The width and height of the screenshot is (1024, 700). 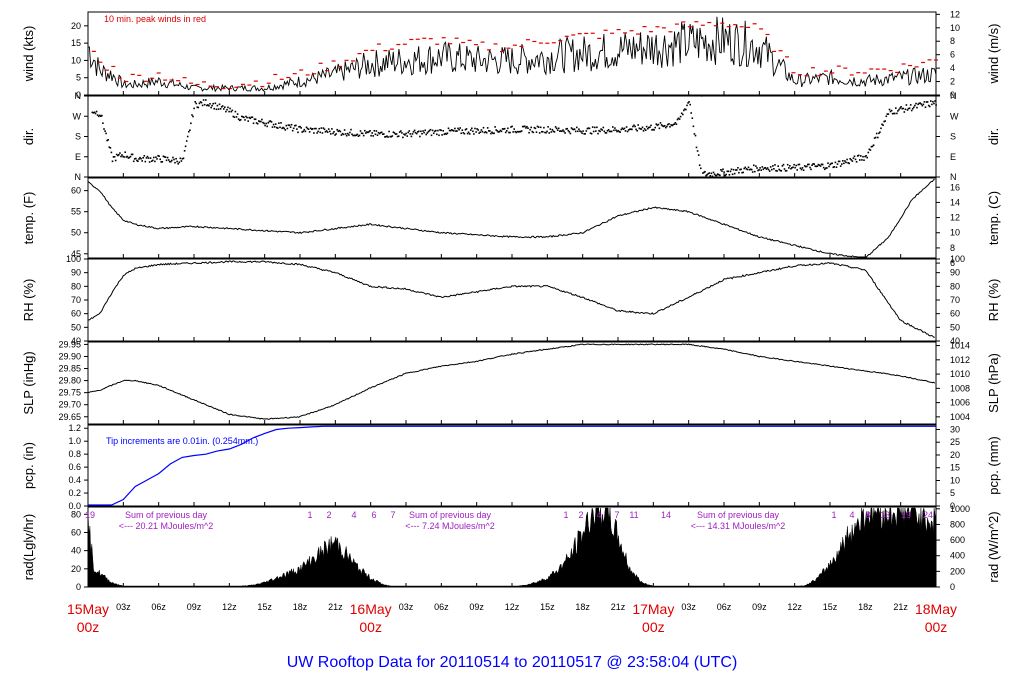 What do you see at coordinates (512, 607) in the screenshot?
I see `hour-tick-label: 12z` at bounding box center [512, 607].